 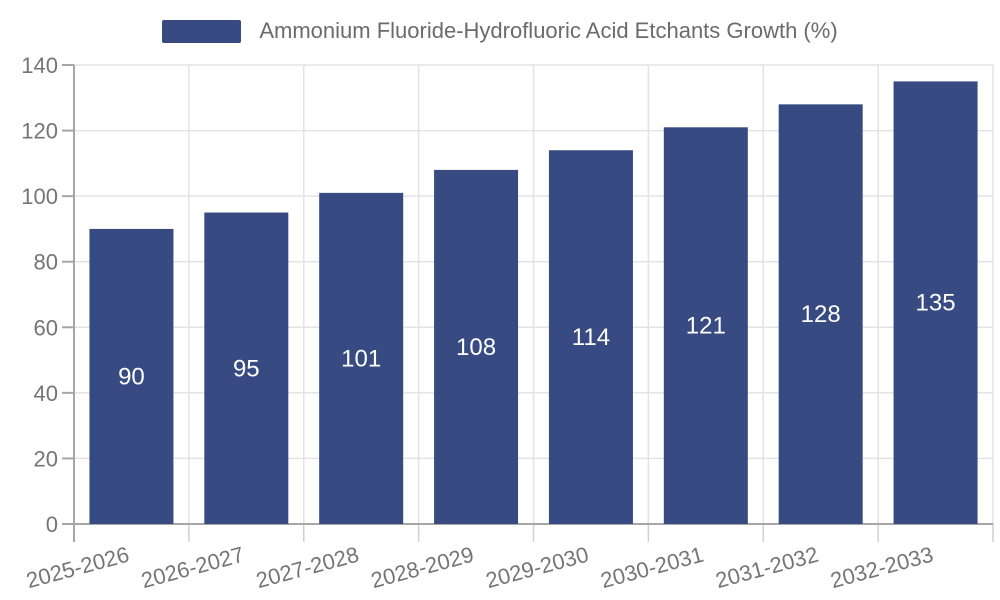 I want to click on x-tick-label: 2031-2032, so click(x=767, y=567).